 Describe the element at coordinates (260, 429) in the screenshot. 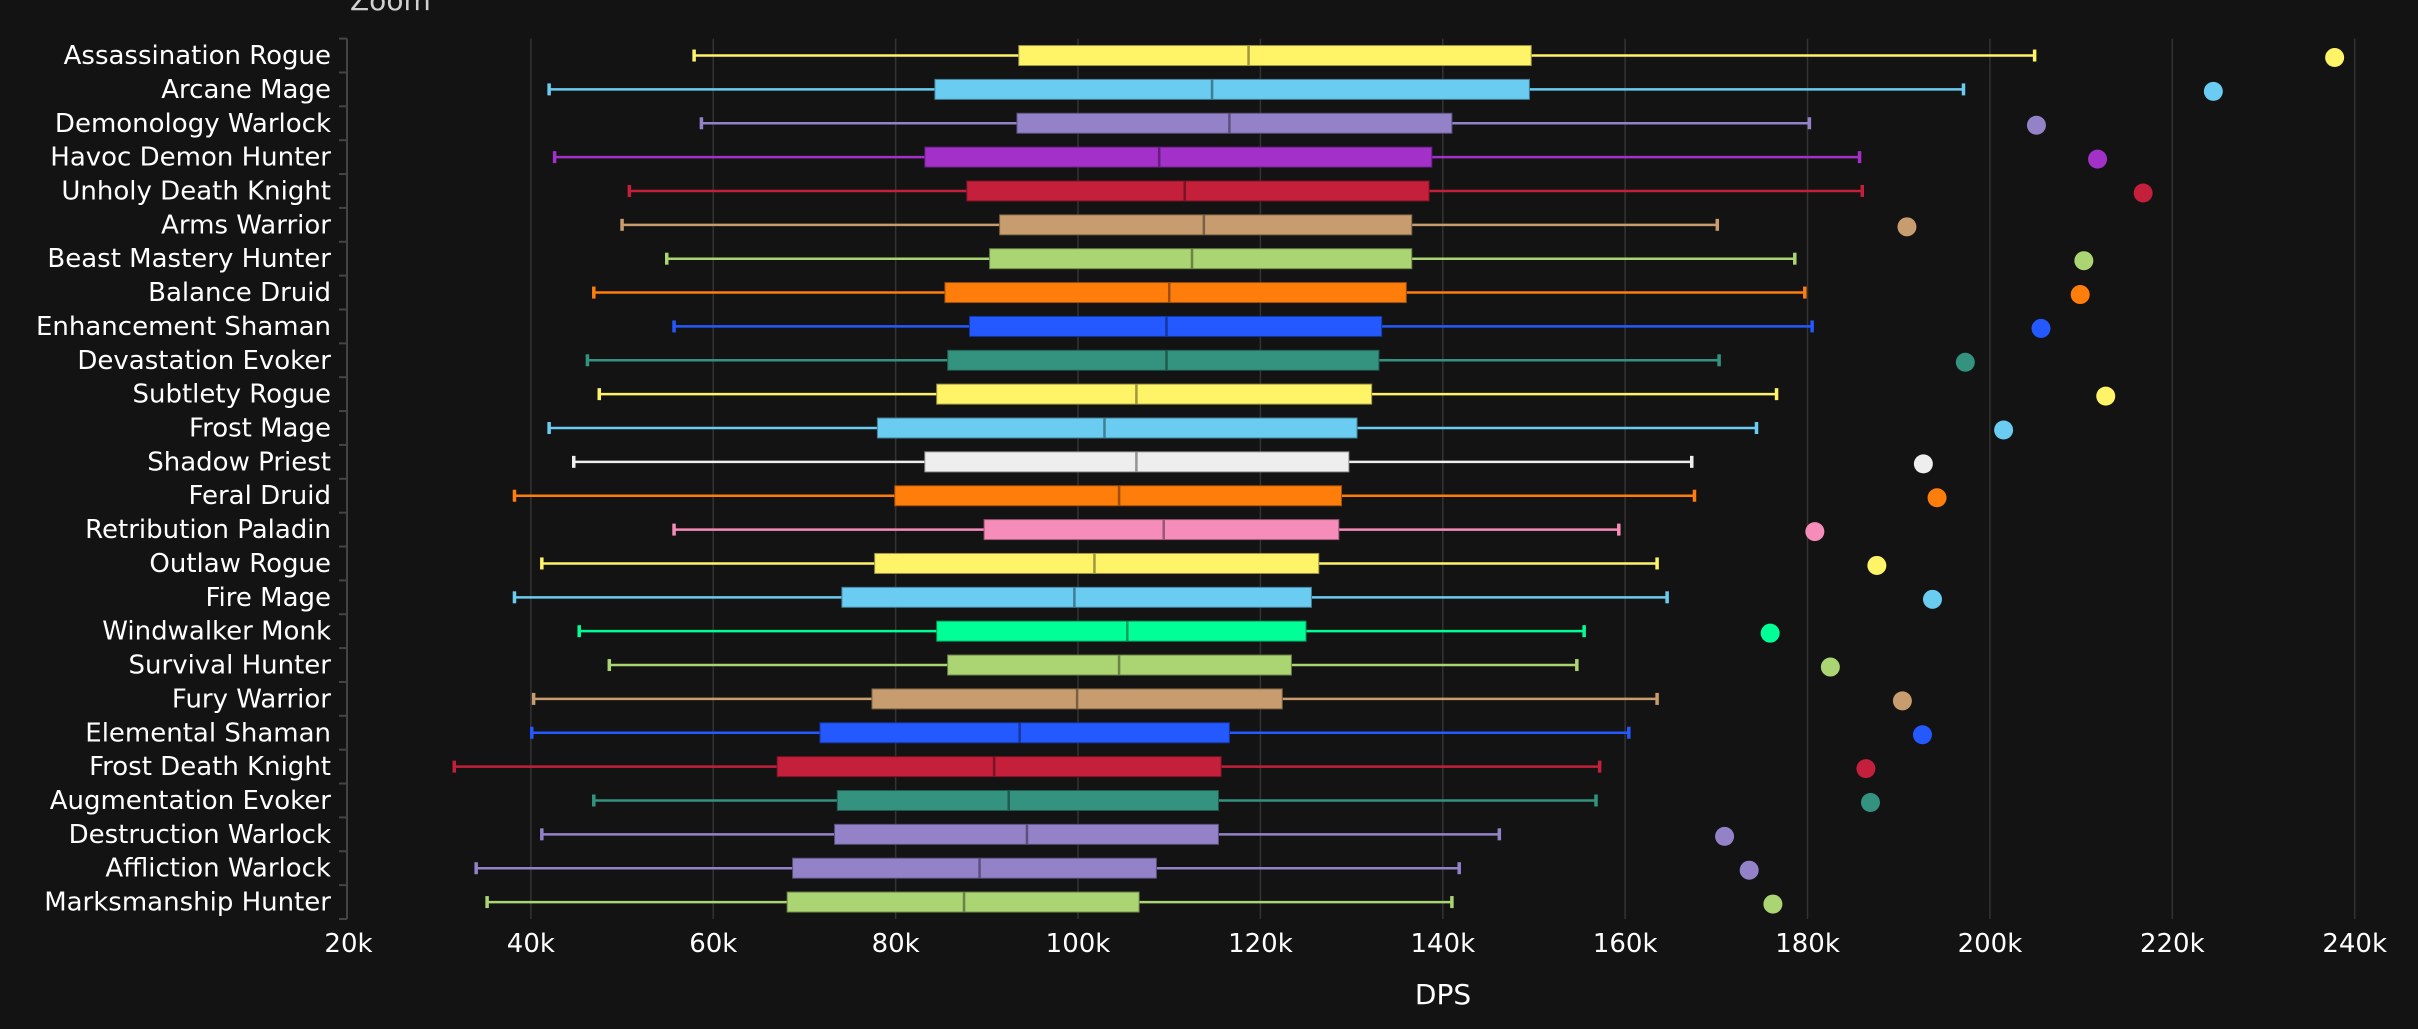

I see `category-label: Frost Mage` at that location.